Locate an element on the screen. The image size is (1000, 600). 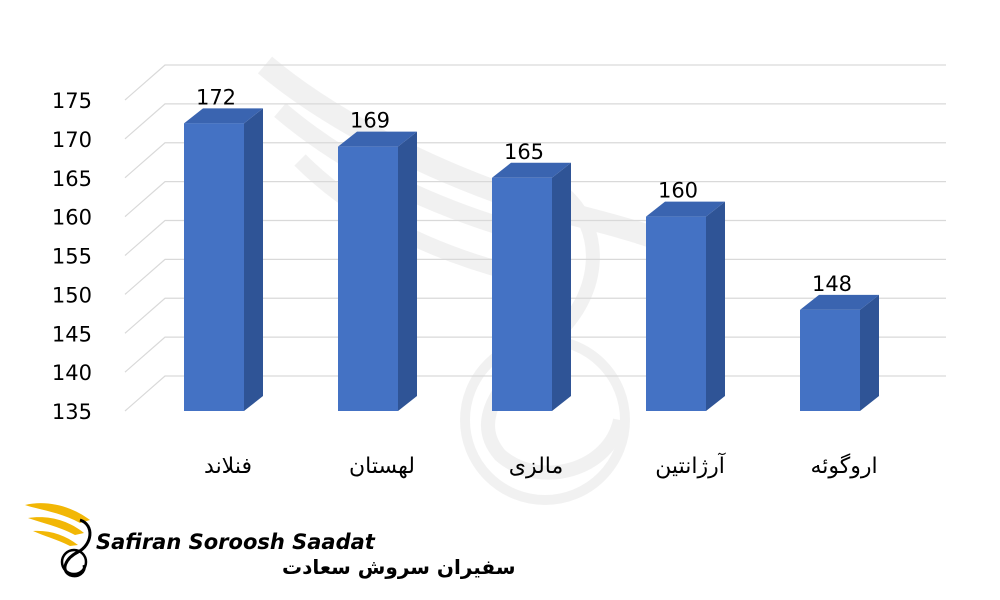
y-tick-label: 150 is located at coordinates (72, 295).